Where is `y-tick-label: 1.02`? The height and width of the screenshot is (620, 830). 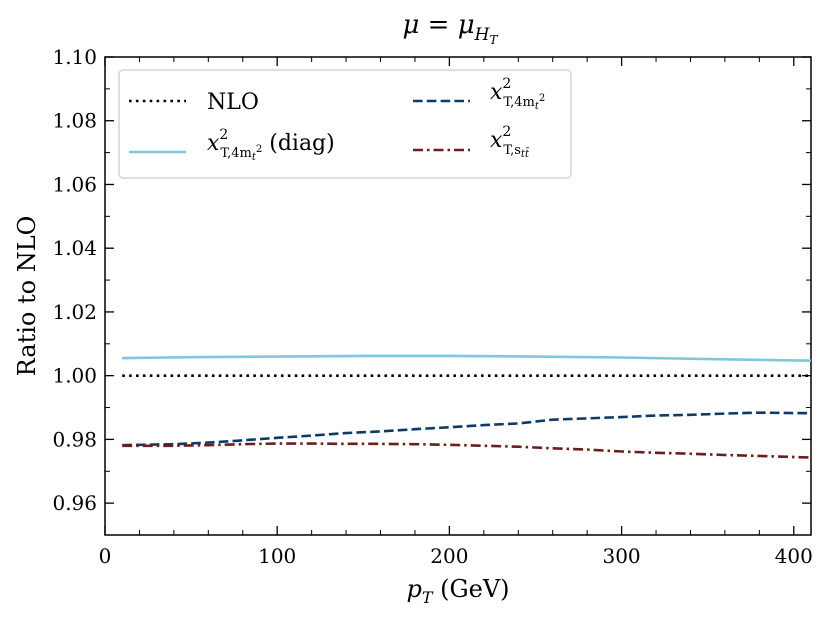 y-tick-label: 1.02 is located at coordinates (74, 312).